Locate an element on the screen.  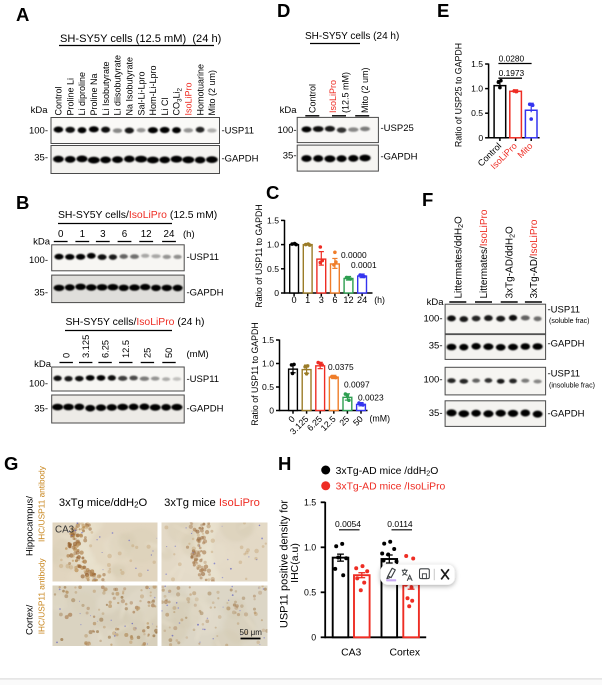
svg-text: 1.5 is located at coordinates (268, 340).